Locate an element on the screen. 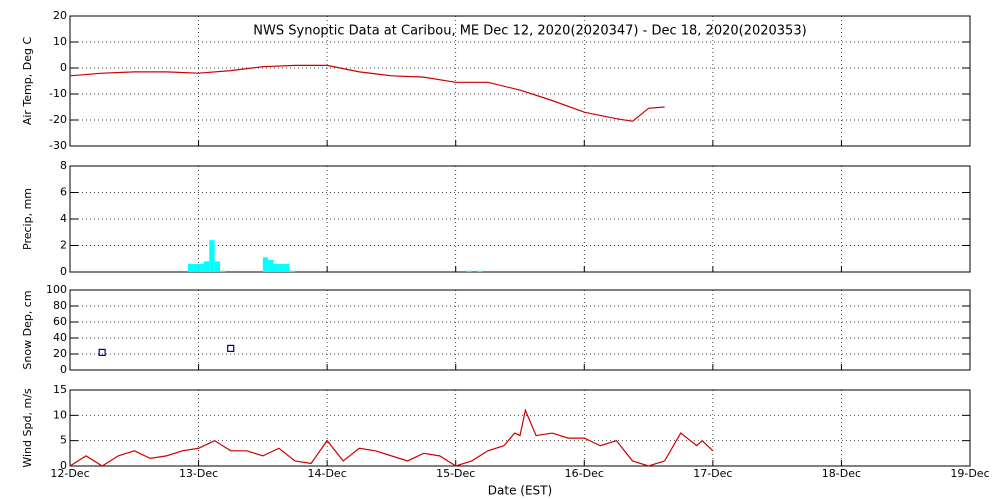  y-tick-label: 4 is located at coordinates (63, 218).